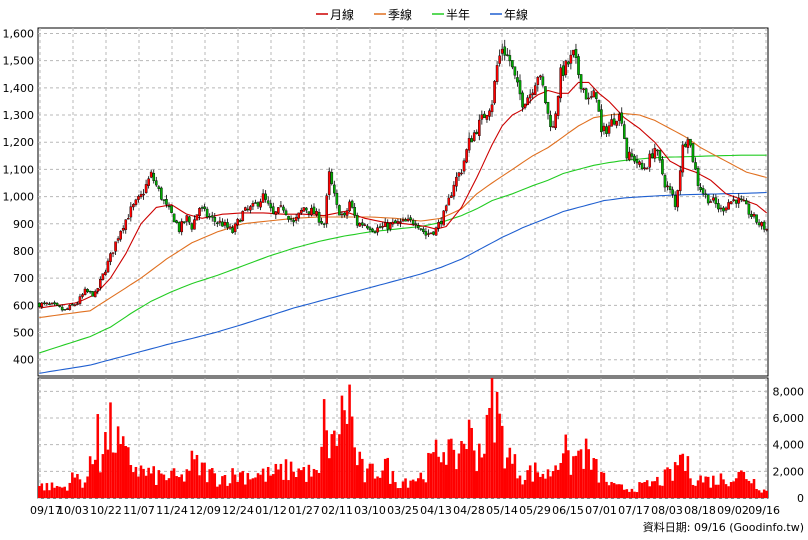 The height and width of the screenshot is (540, 808). I want to click on price-tick-label: 800, so click(23, 251).